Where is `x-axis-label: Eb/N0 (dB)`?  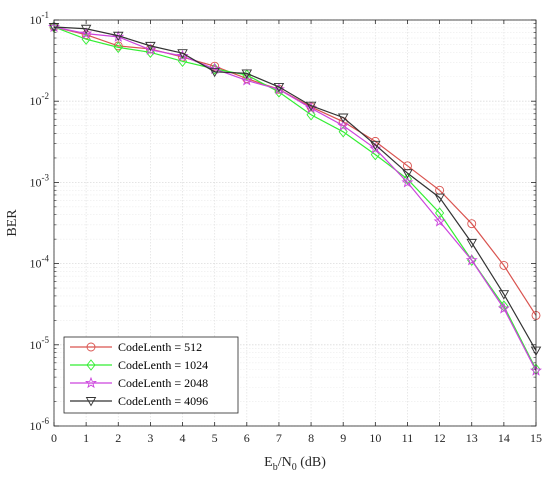 x-axis-label: Eb/N0 (dB) is located at coordinates (295, 464).